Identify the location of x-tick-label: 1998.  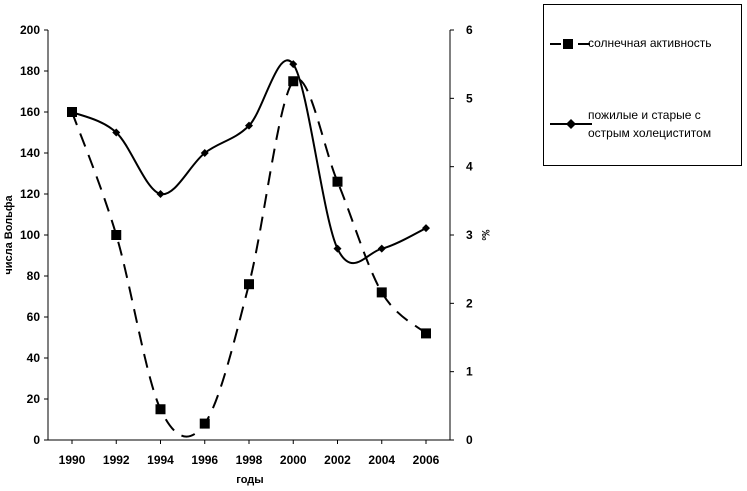
(249, 460).